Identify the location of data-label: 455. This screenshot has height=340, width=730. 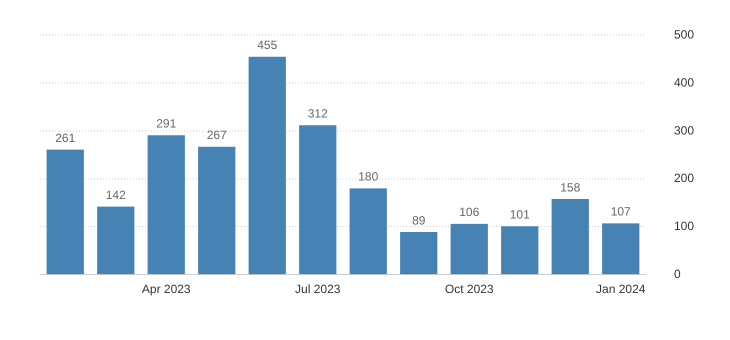
(267, 45).